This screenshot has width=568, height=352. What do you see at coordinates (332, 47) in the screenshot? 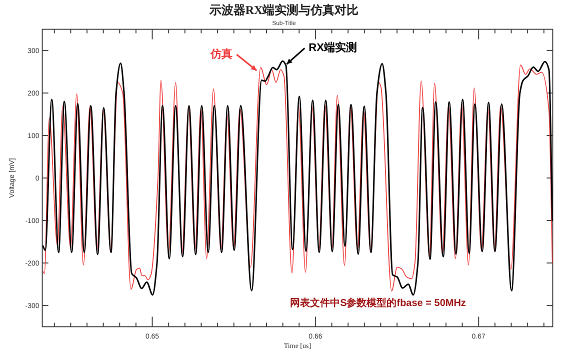
I see `text: RX端实测` at bounding box center [332, 47].